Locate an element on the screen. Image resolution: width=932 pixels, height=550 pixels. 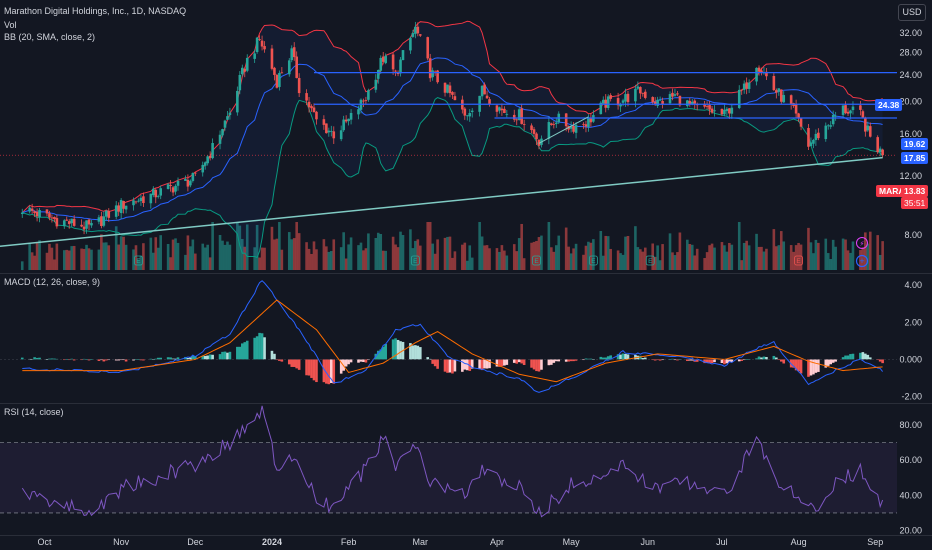
pane-icons: ⚡ + E E E E E E is located at coordinates (501, 252).